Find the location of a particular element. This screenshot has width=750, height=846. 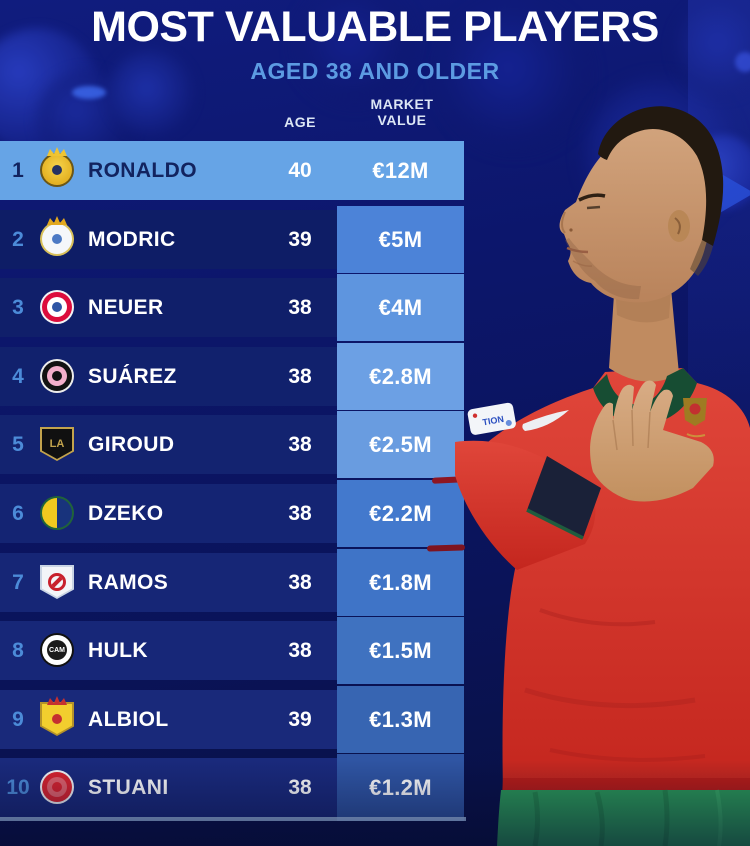

market-value-text: €1.5M is located at coordinates (400, 650).